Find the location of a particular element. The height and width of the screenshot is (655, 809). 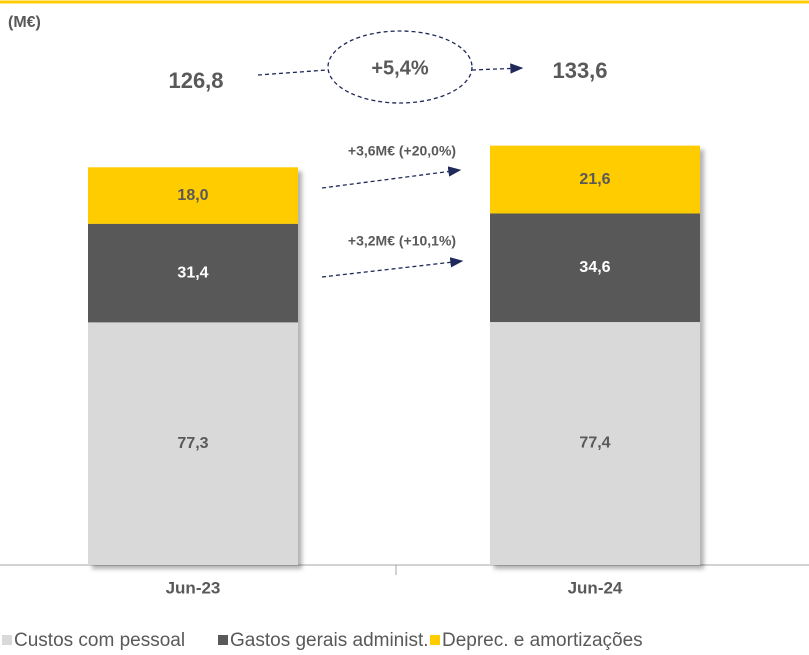

data-label: 31,4 is located at coordinates (192, 272).